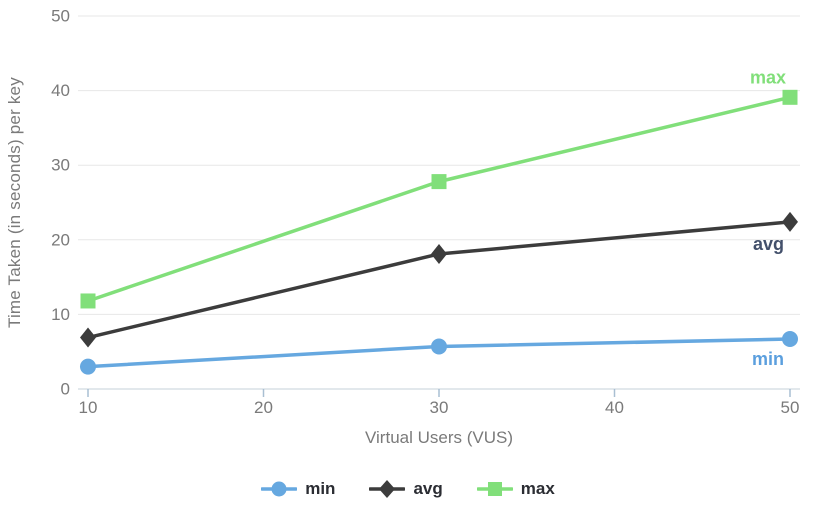  What do you see at coordinates (14, 202) in the screenshot?
I see `y-axis-title: Time Taken (in seconds) per key` at bounding box center [14, 202].